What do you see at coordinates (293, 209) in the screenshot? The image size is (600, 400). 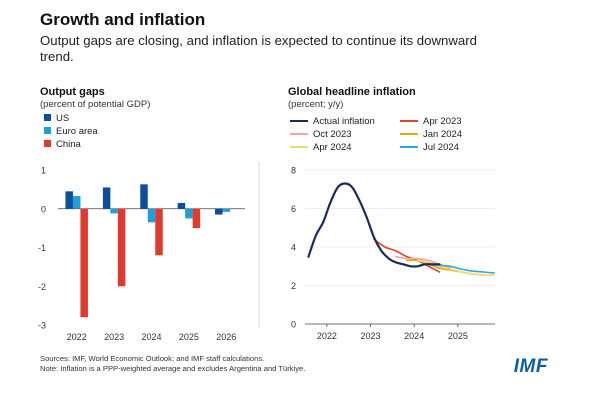 I see `y-tick-label: 6` at bounding box center [293, 209].